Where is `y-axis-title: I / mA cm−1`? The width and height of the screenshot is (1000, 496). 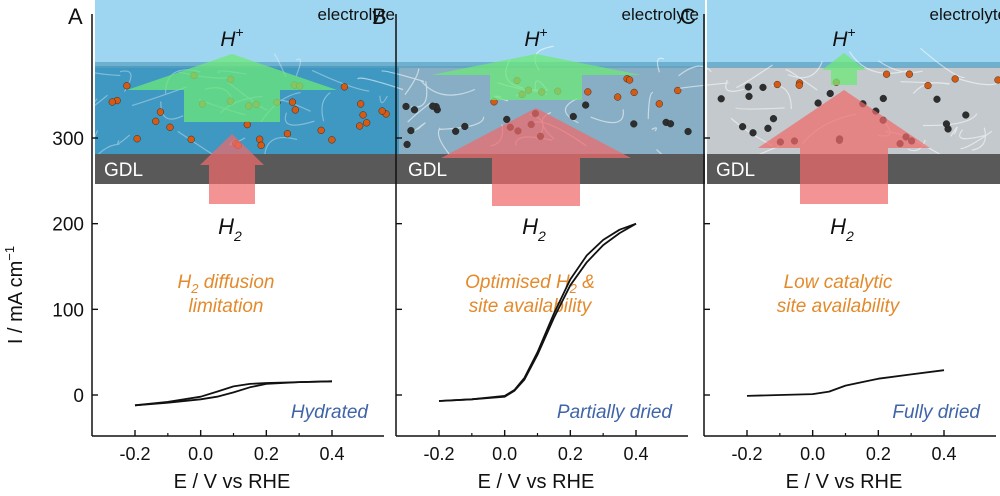 y-axis-title: I / mA cm−1 is located at coordinates (14, 295).